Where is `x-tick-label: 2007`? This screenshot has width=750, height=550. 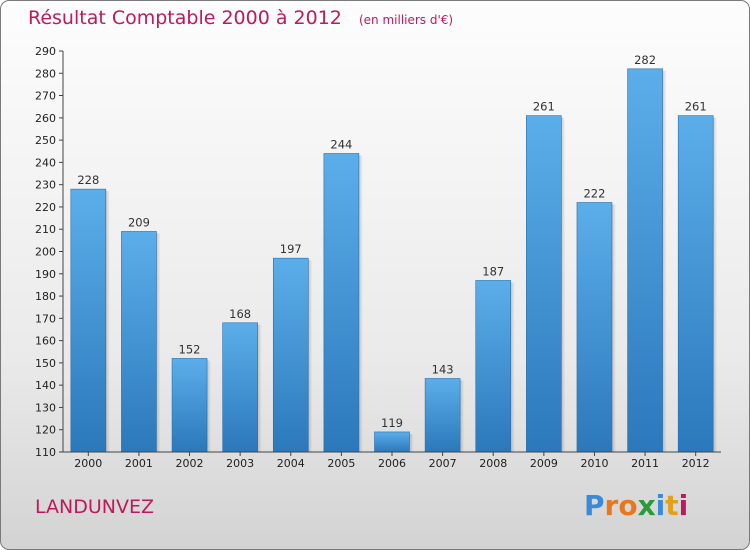 x-tick-label: 2007 is located at coordinates (443, 463).